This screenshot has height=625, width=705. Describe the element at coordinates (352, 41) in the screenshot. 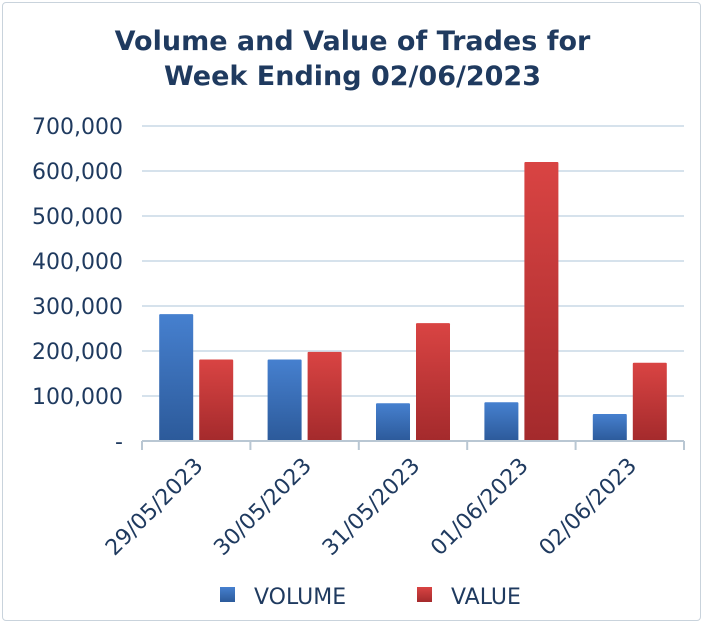

I see `chart-title-line-1: Volume and Value of Trades for` at that location.